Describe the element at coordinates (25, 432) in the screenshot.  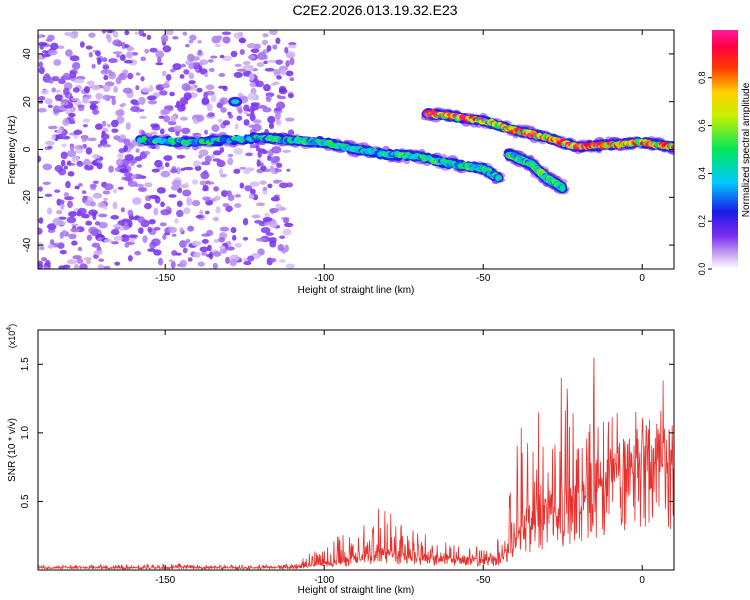
I see `snr-y-tick-label: 1.0` at that location.